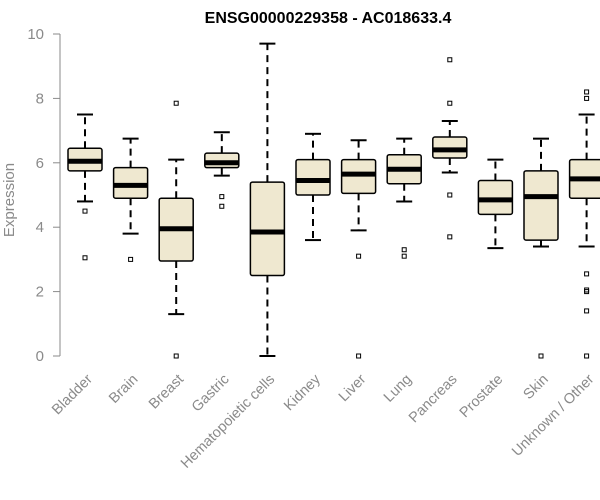  Describe the element at coordinates (495, 204) in the screenshot. I see `box-prostate` at that location.